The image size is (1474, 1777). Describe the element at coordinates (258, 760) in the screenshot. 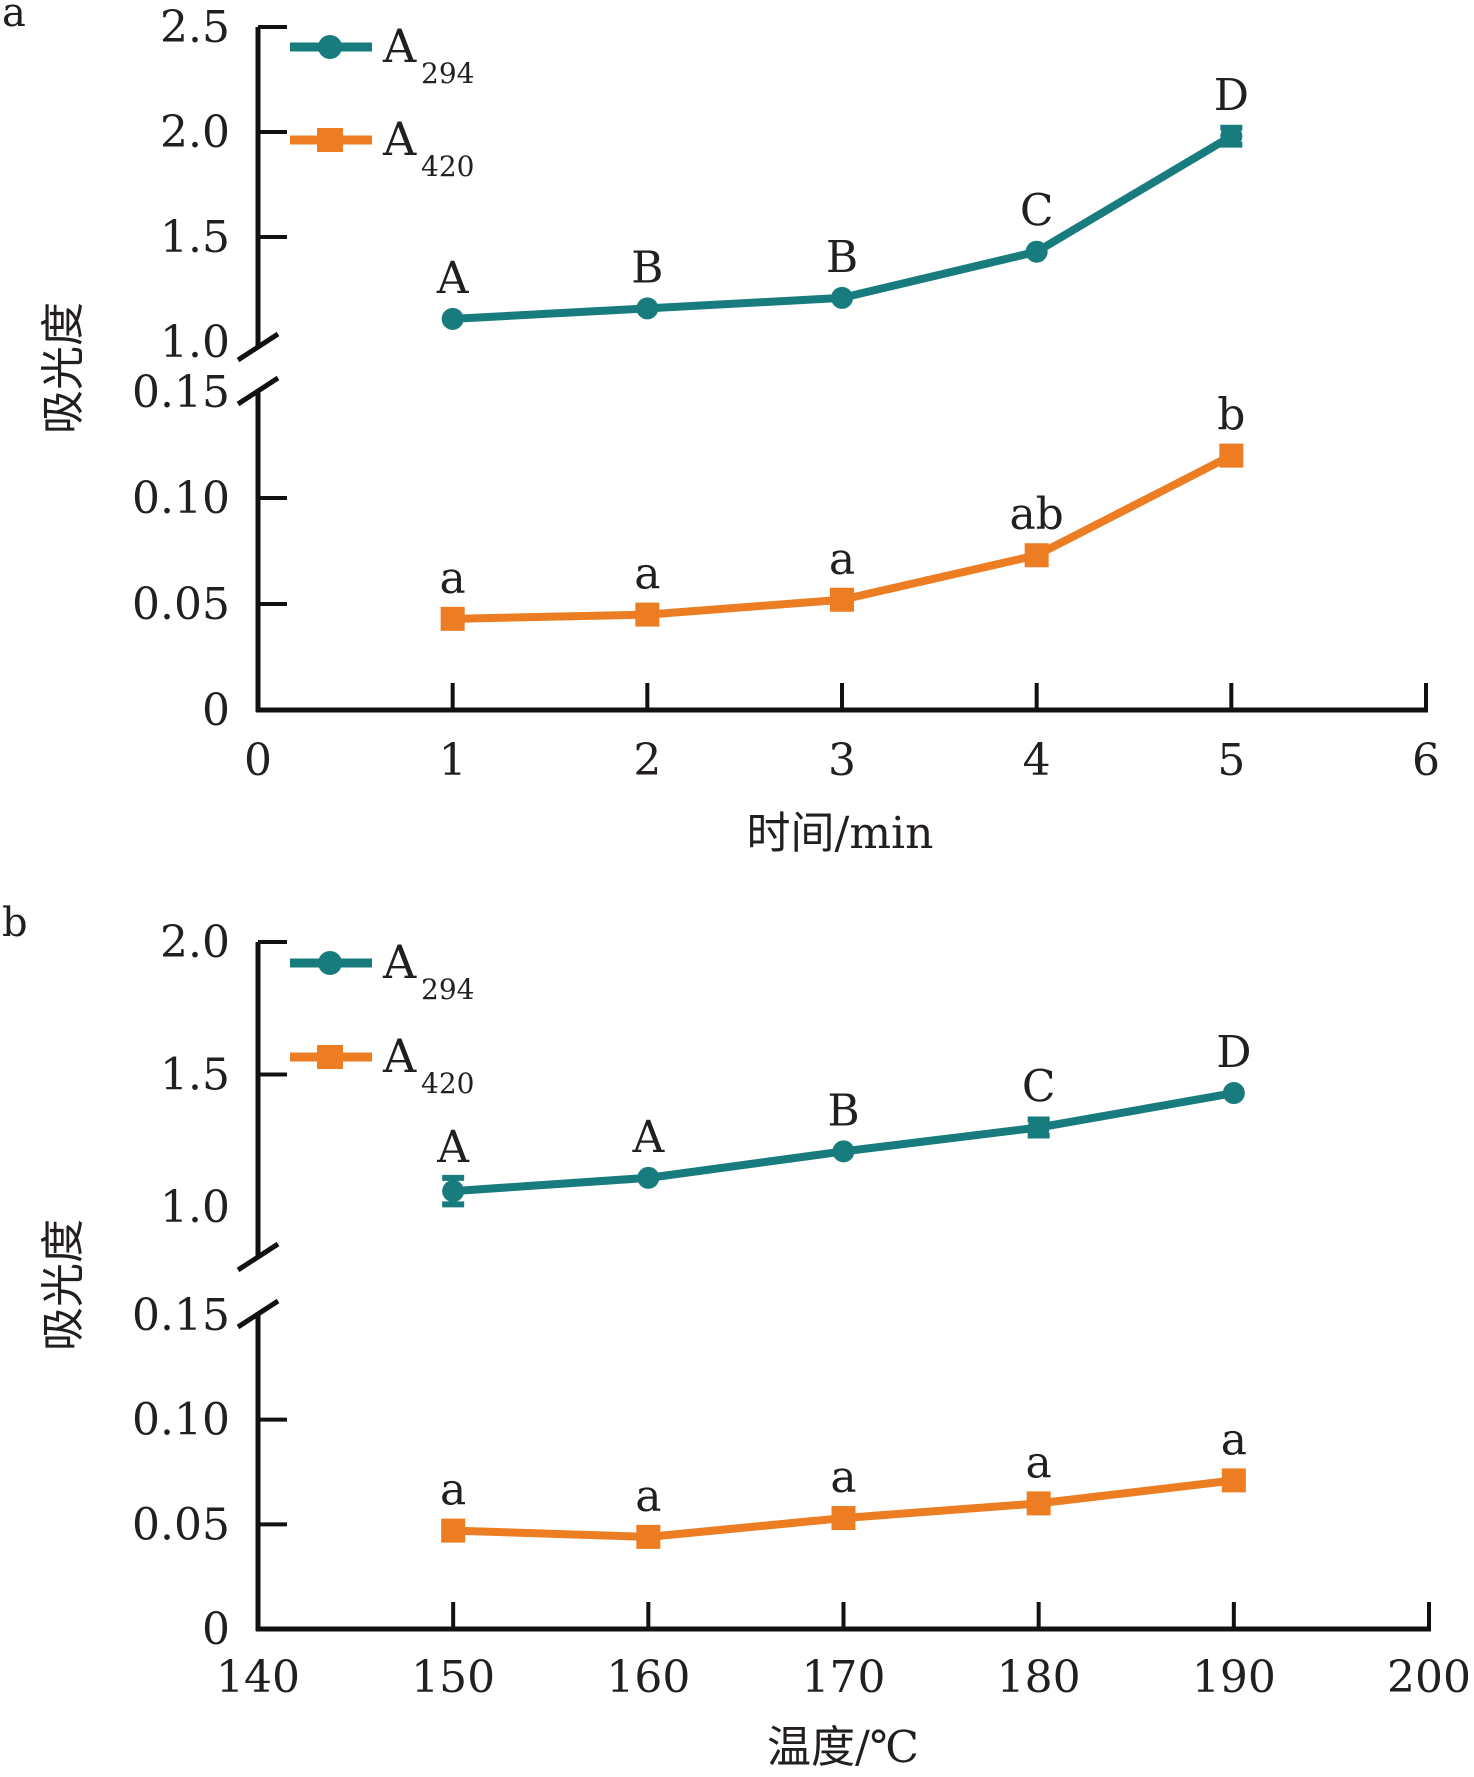

I see `x-tick-label: 0` at that location.